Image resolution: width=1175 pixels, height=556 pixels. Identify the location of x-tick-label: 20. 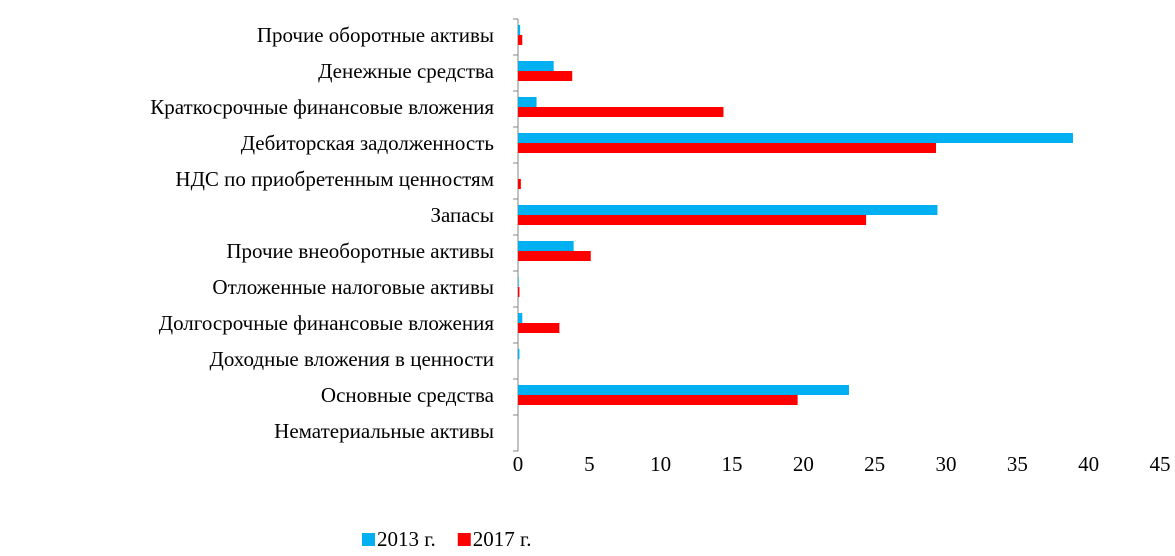
(803, 464).